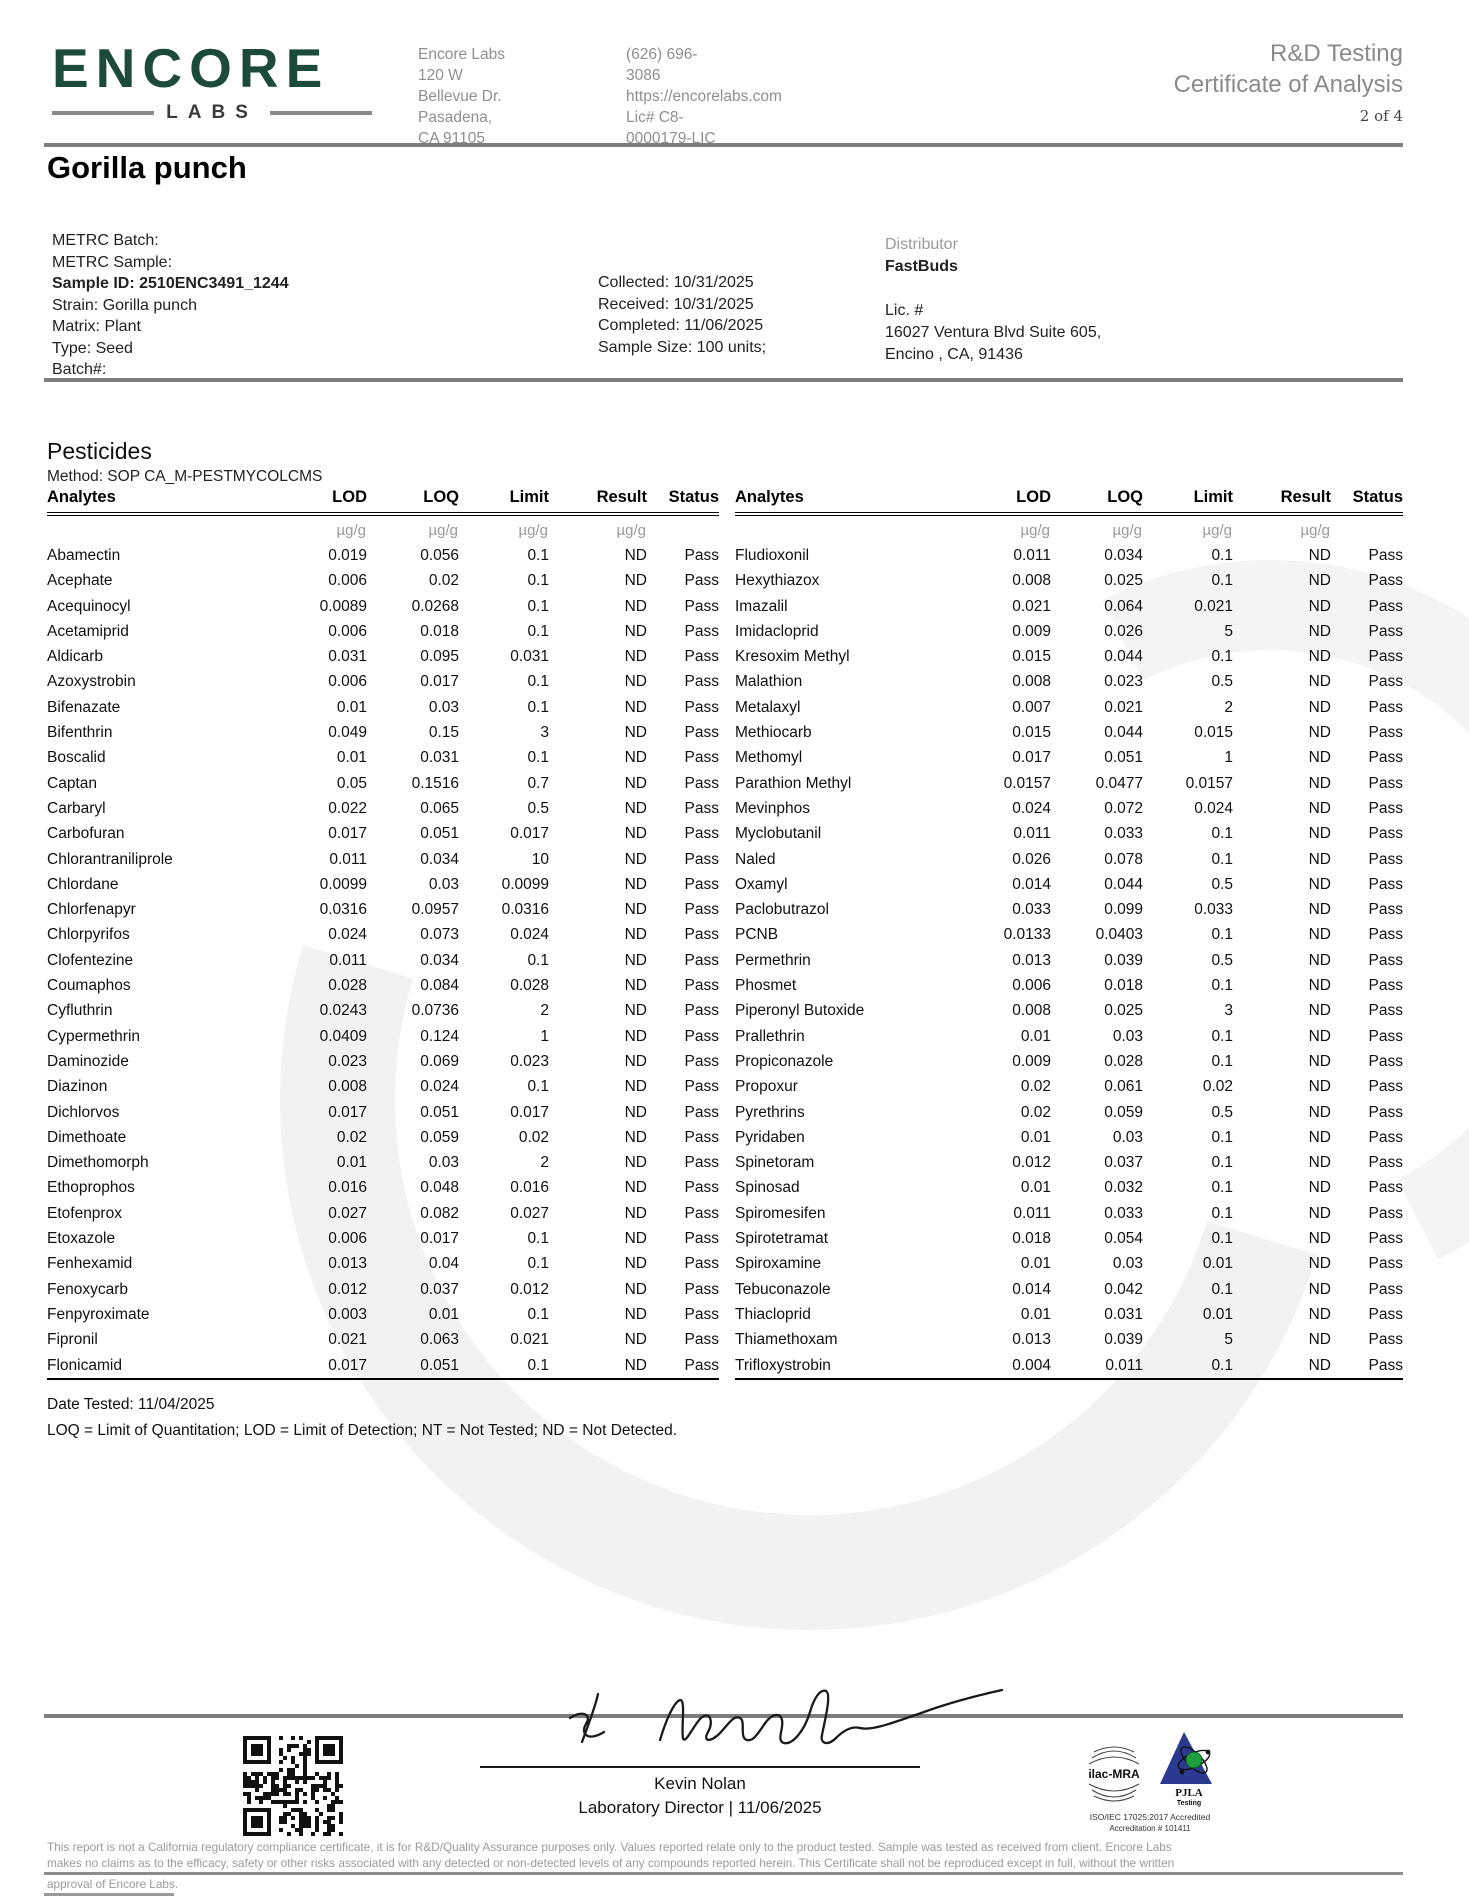 The width and height of the screenshot is (1469, 1900). Describe the element at coordinates (1031, 960) in the screenshot. I see `lod-value: 0.013` at that location.